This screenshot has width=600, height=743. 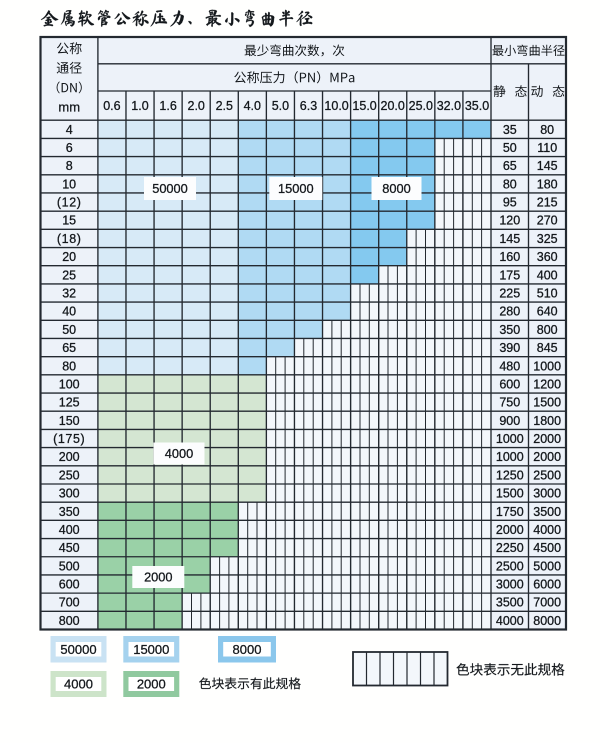 I want to click on svg-text: 750, so click(x=509, y=403).